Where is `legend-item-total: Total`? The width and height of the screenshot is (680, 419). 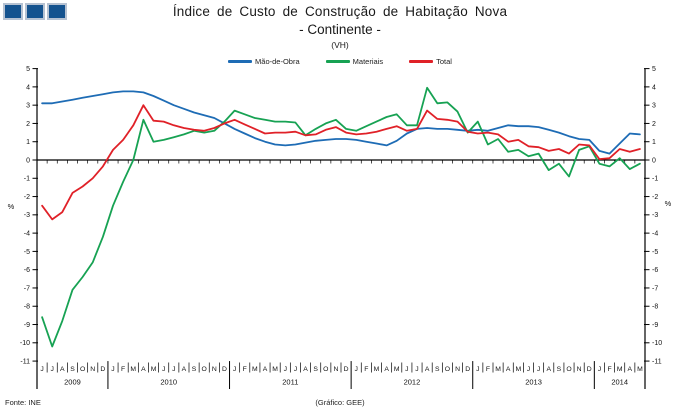 legend-item-total: Total is located at coordinates (430, 61).